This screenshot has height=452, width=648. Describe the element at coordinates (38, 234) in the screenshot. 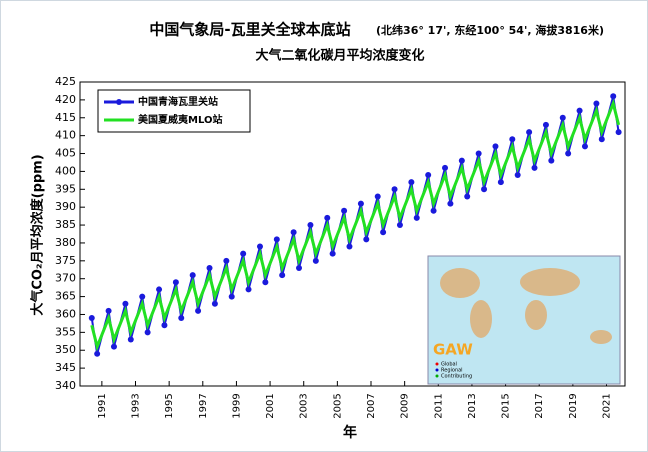

I see `y-axis-label: 大气CO₂月平均浓度(ppm)` at that location.